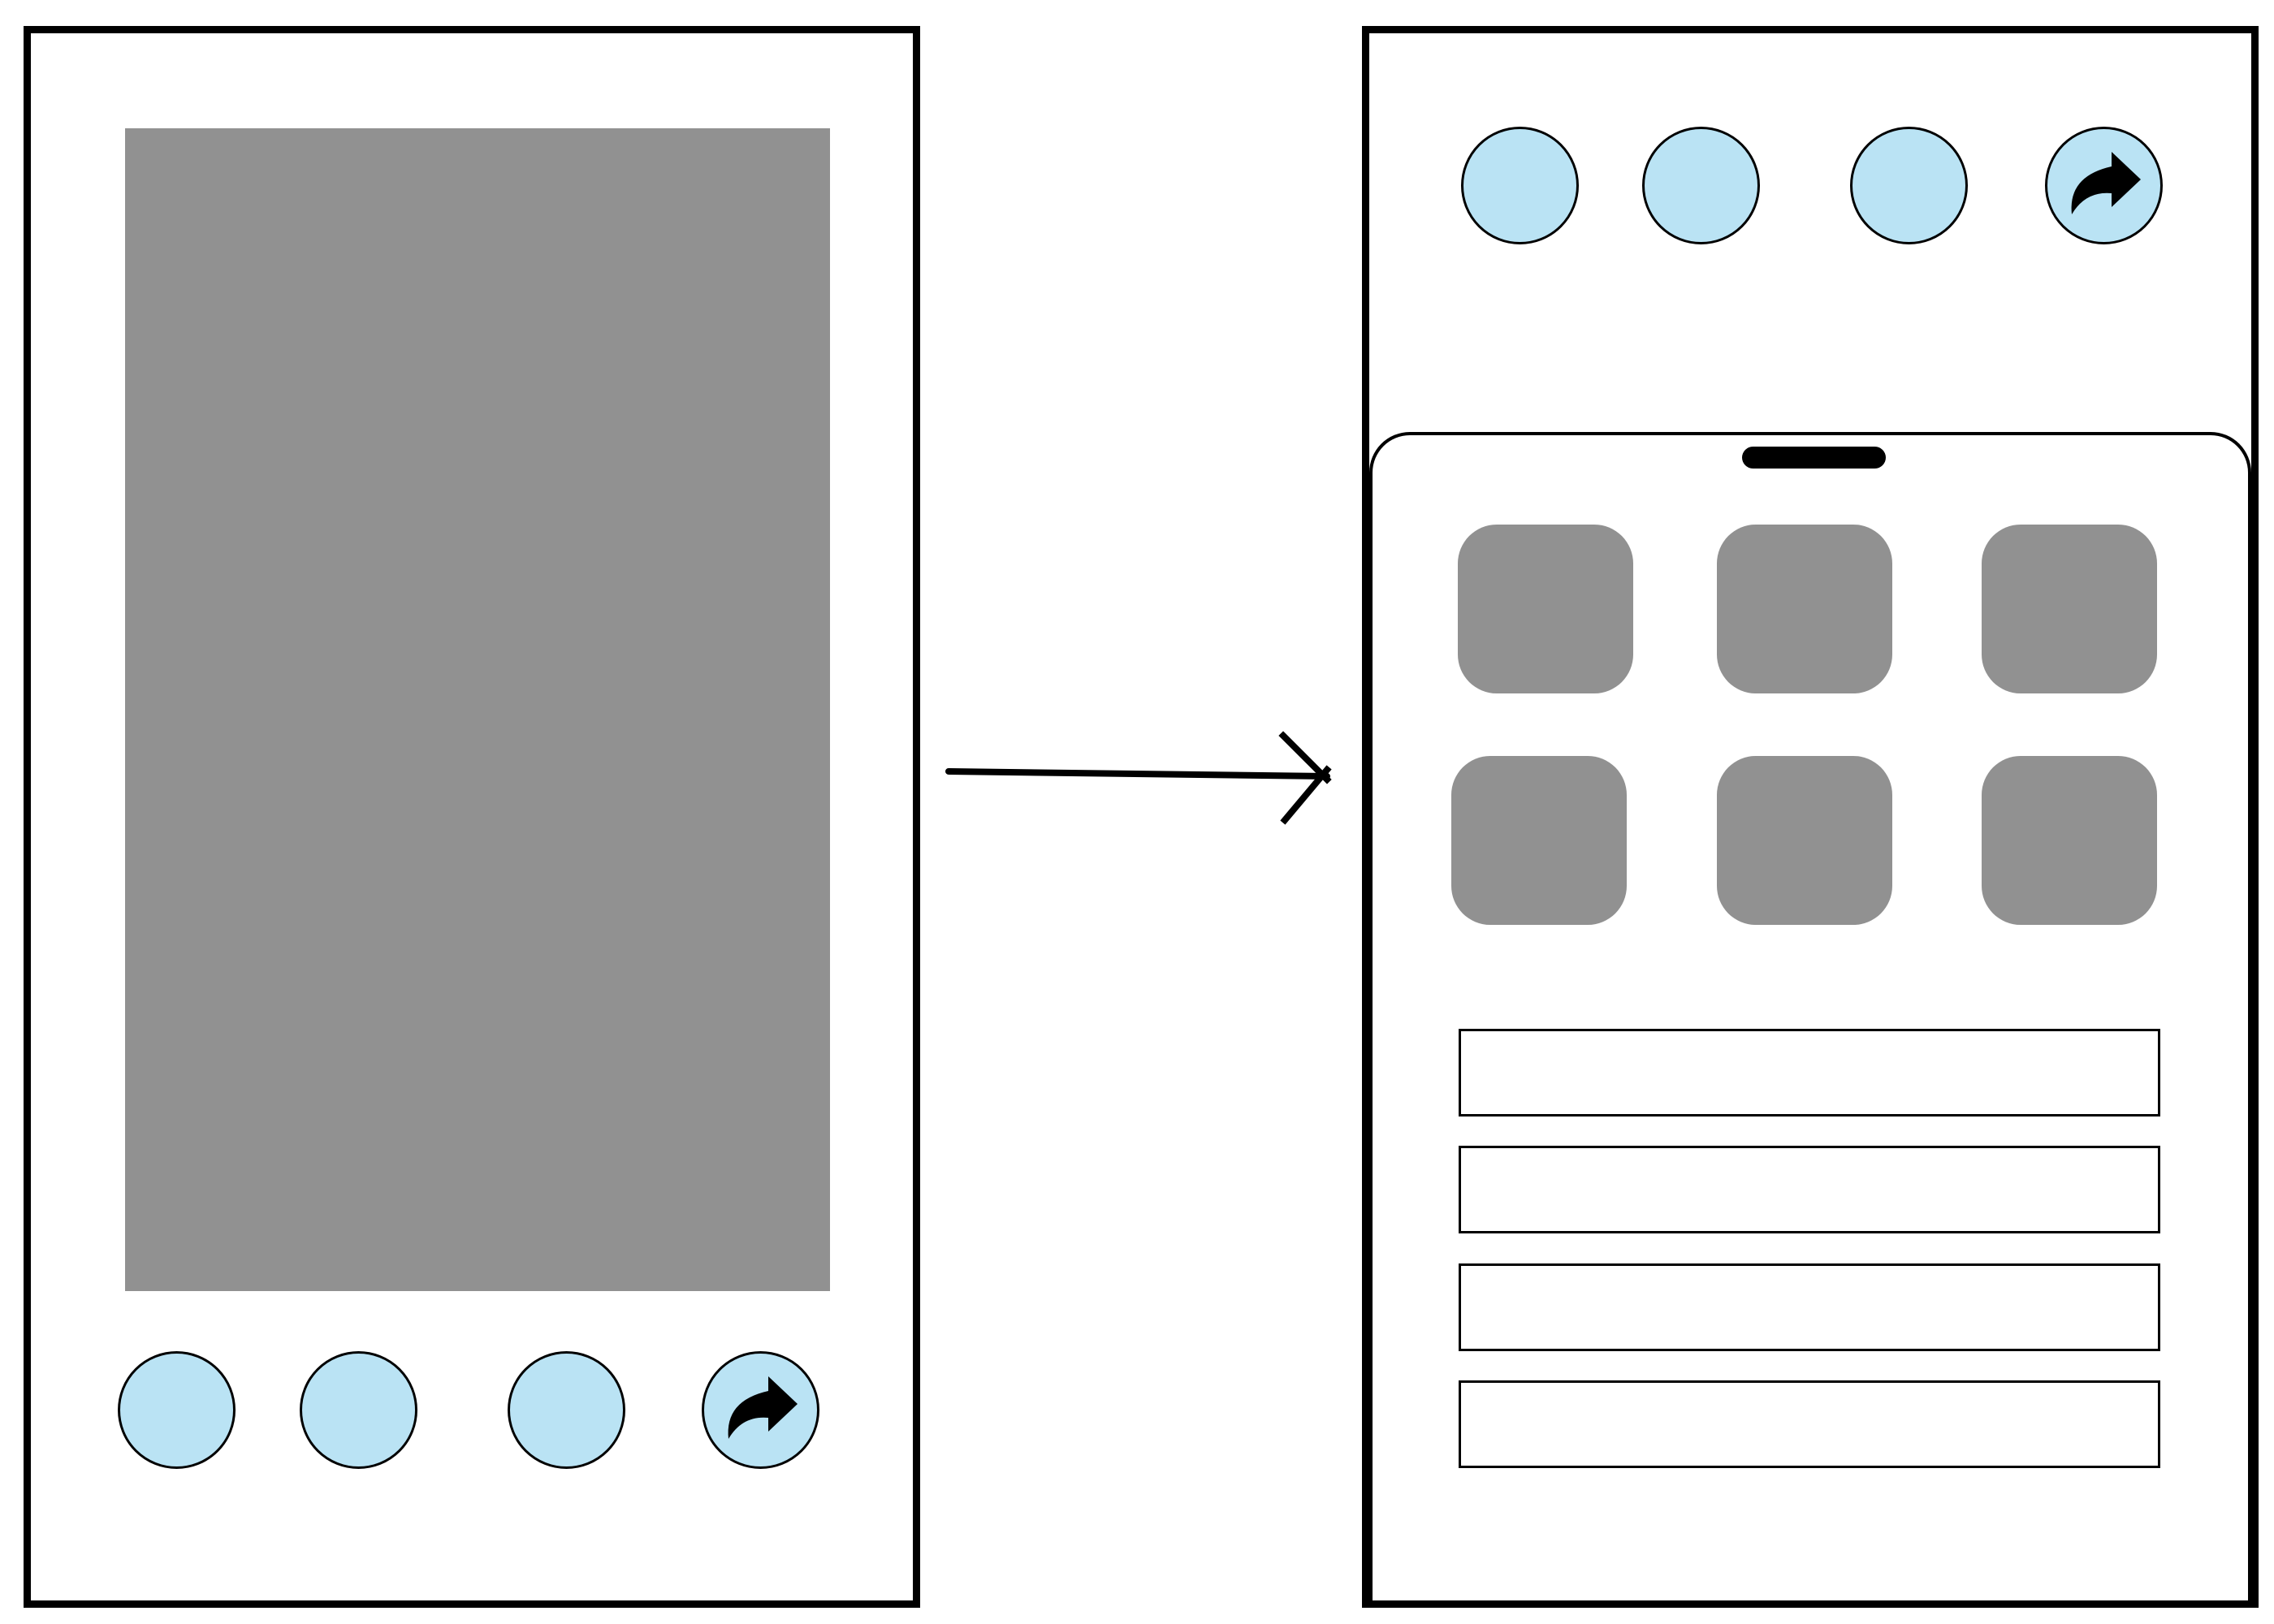 The height and width of the screenshot is (1624, 2274). Describe the element at coordinates (1810, 188) in the screenshot. I see `top-action-bar` at that location.